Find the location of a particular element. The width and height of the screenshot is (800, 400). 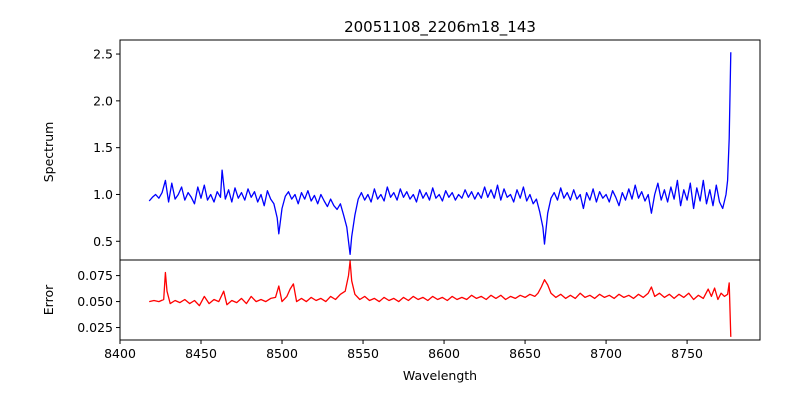

error-panel-series-line is located at coordinates (440, 298).